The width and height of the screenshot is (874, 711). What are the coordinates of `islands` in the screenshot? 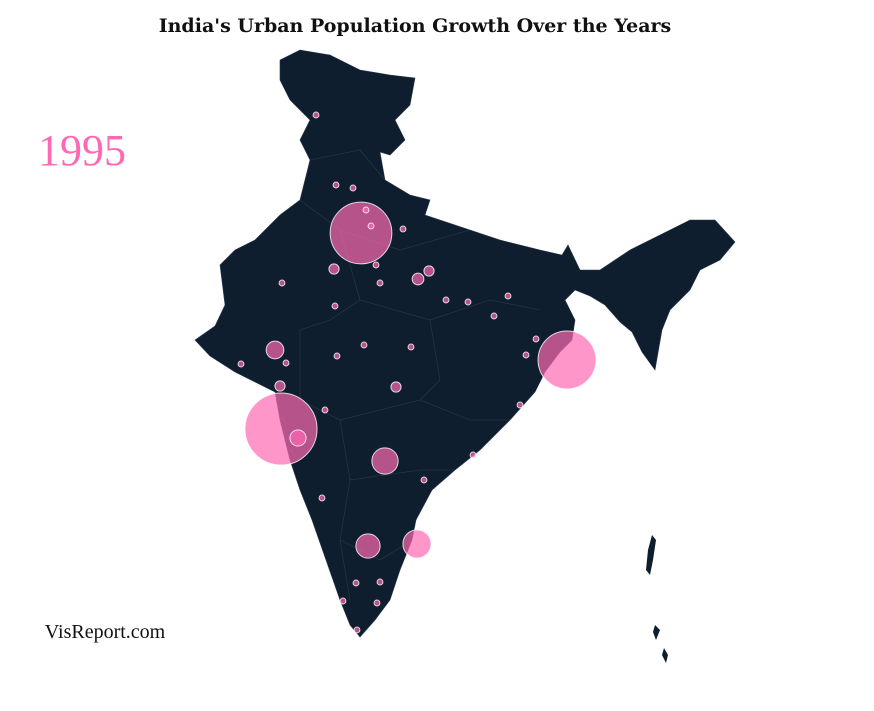 It's located at (657, 599).